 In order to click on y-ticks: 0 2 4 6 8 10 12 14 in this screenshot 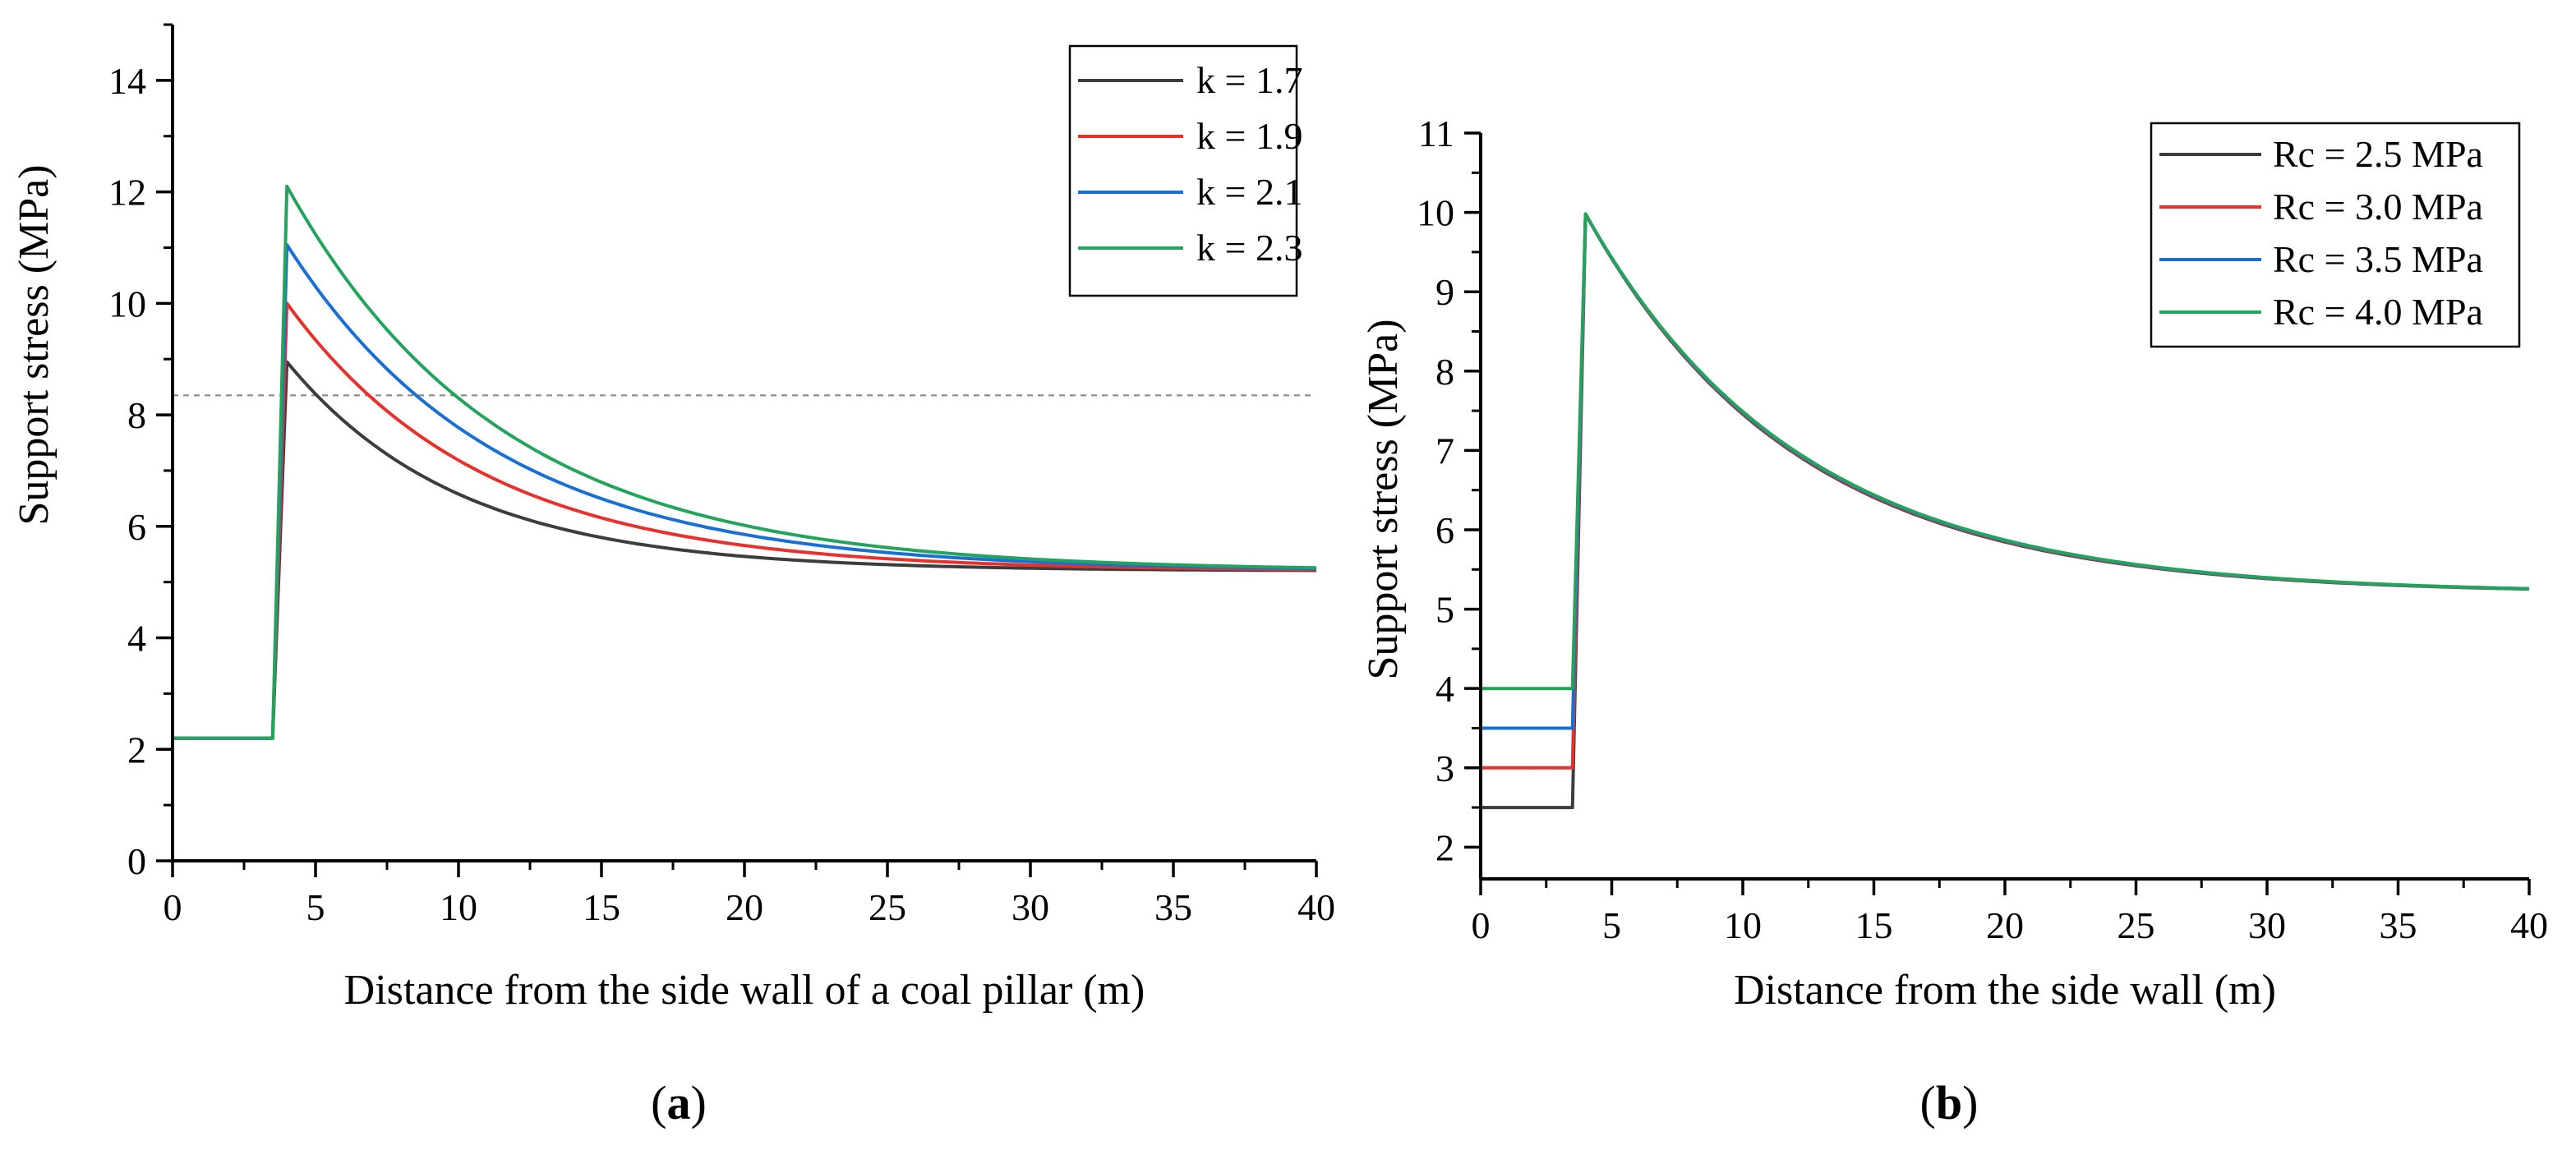, I will do `click(140, 452)`.